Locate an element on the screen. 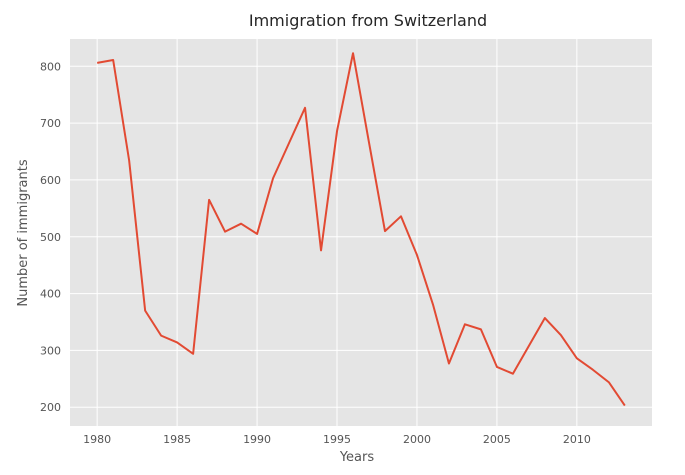 Image resolution: width=685 pixels, height=475 pixels. chart-title: Immigration from Switzerland is located at coordinates (368, 20).